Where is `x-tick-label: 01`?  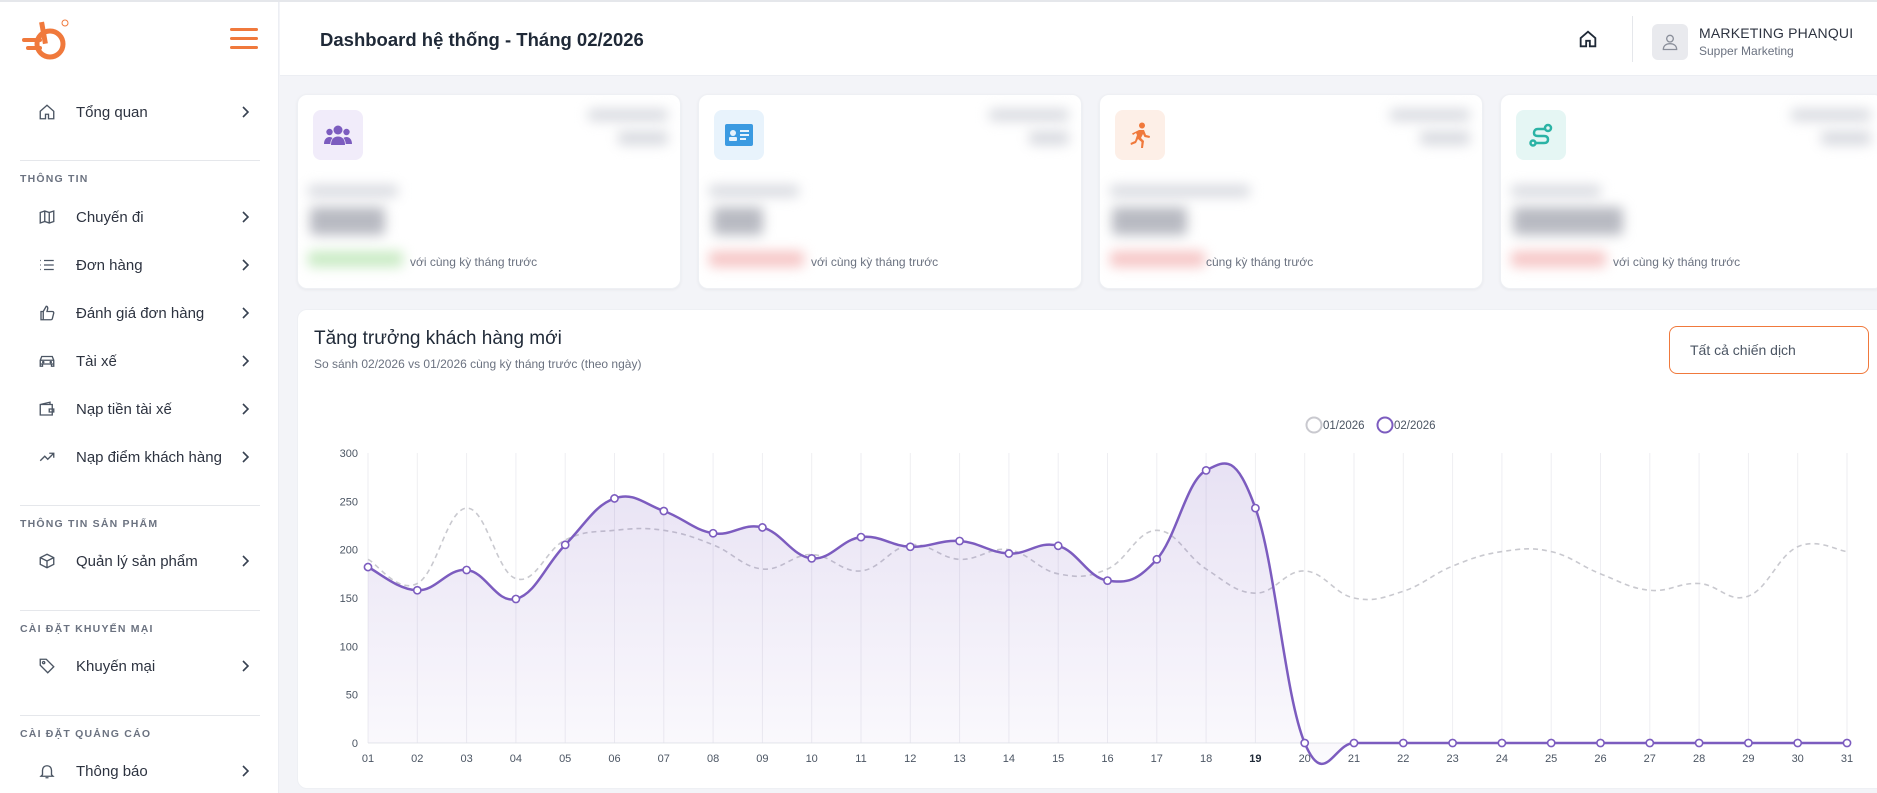 x-tick-label: 01 is located at coordinates (368, 759).